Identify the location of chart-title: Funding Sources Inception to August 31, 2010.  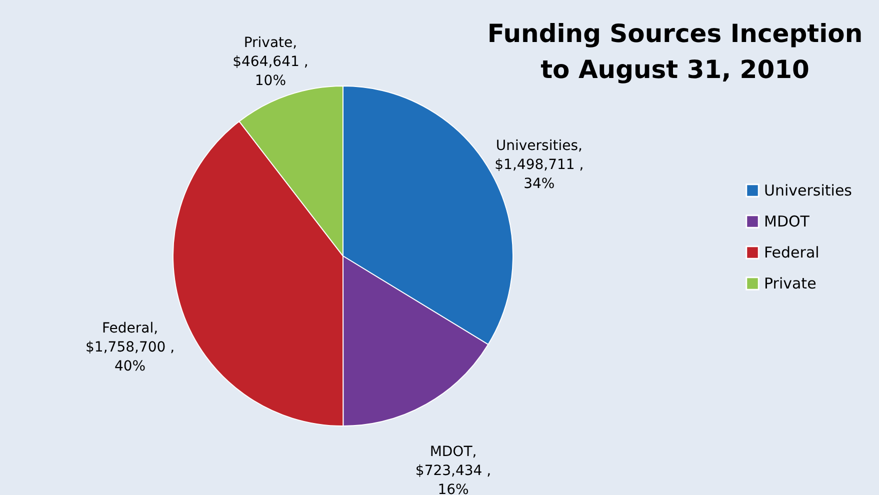
(675, 51).